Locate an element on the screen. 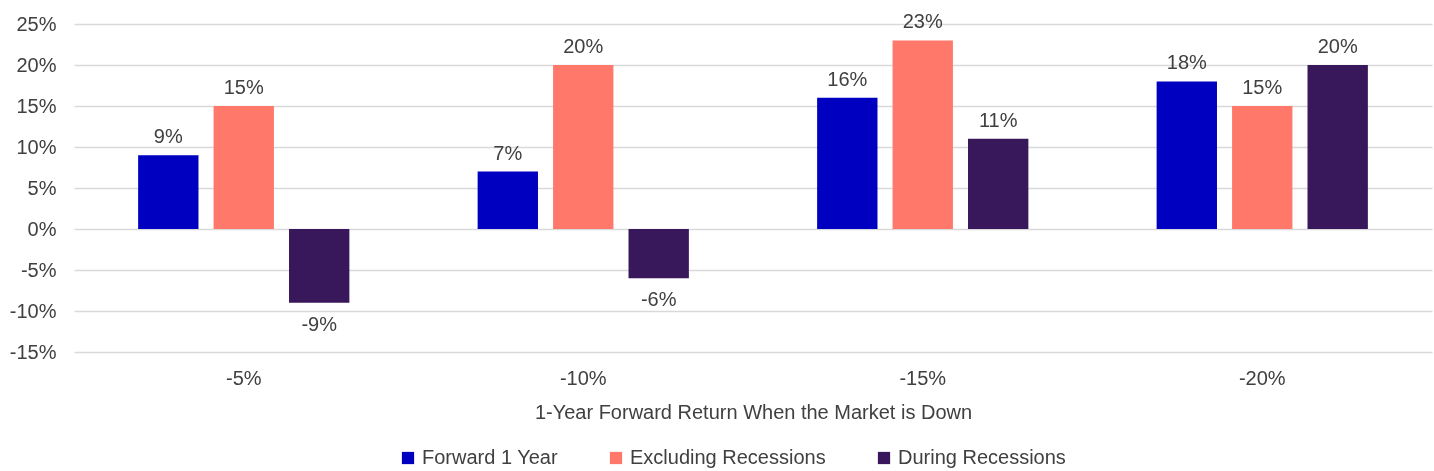  data-label: -9% is located at coordinates (319, 323).